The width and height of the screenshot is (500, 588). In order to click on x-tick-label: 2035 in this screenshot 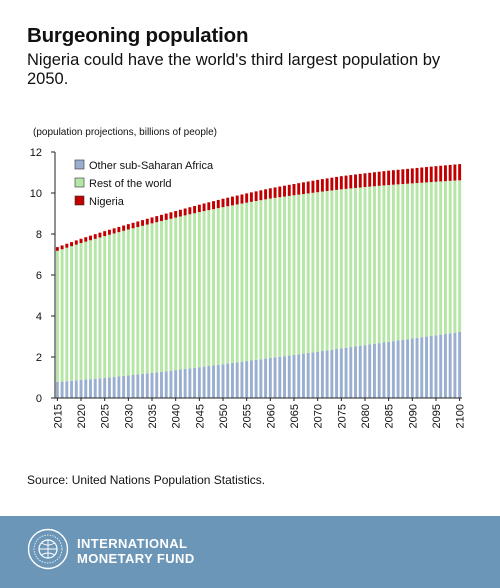, I will do `click(153, 416)`.